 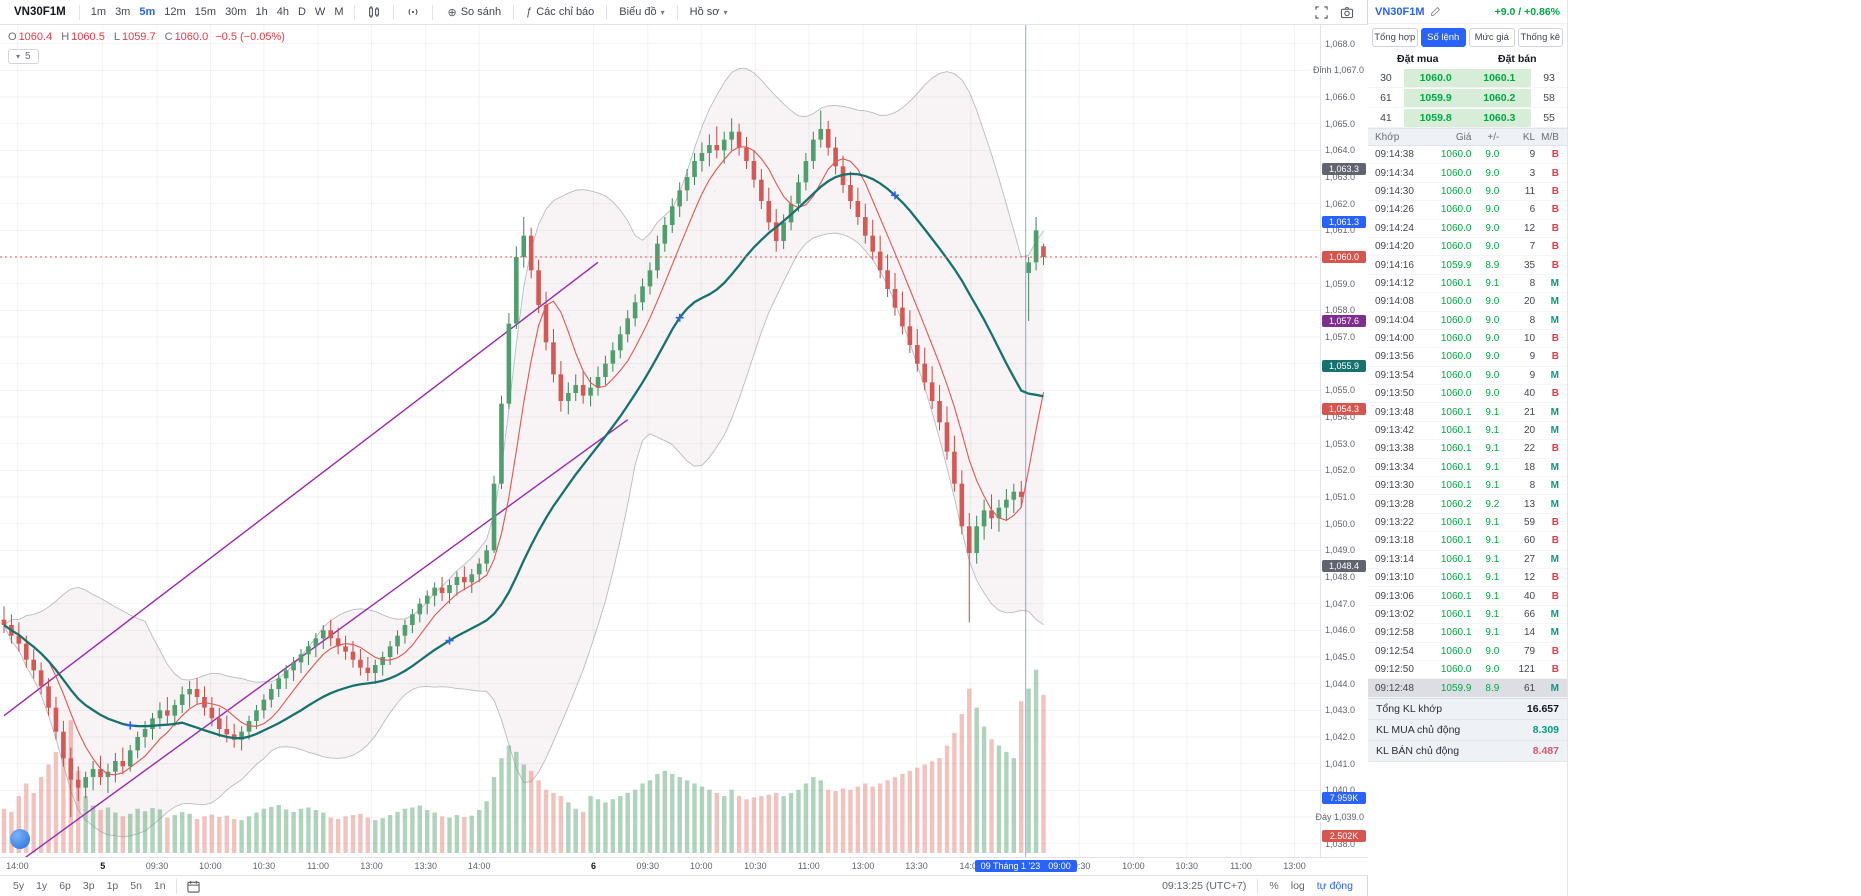 What do you see at coordinates (1435, 77) in the screenshot?
I see `bid-price: 1060.0` at bounding box center [1435, 77].